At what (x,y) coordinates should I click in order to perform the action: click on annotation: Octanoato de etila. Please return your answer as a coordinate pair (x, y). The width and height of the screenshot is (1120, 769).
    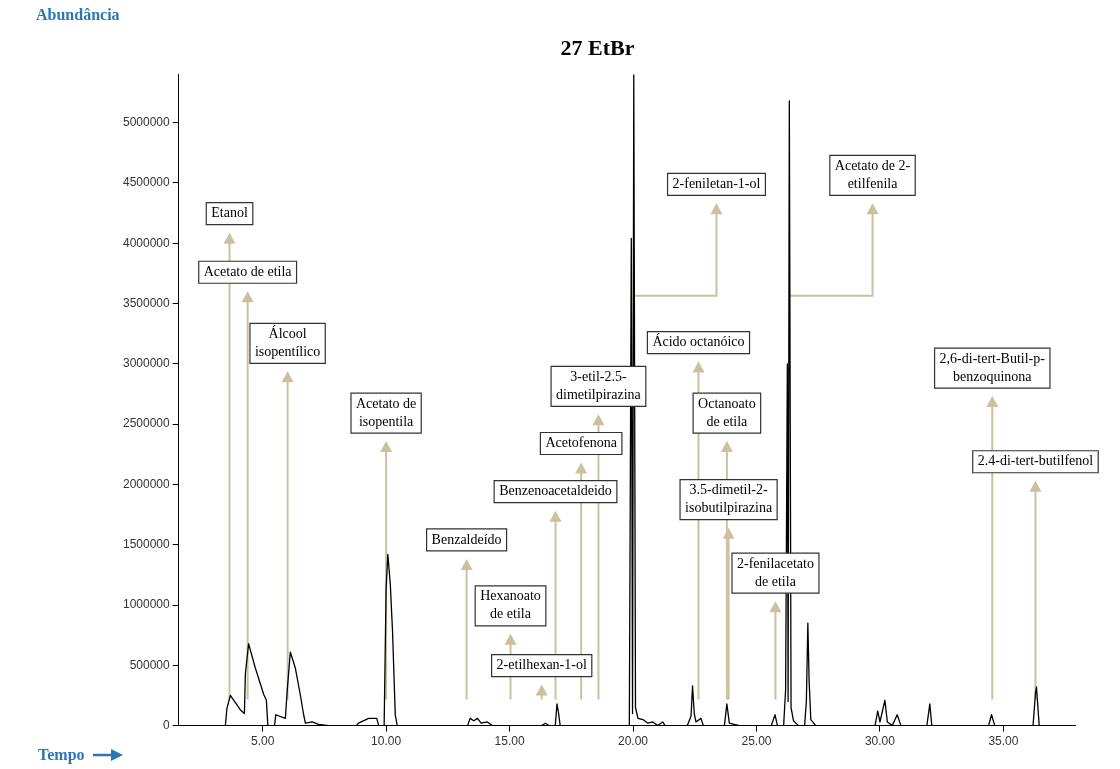
    Looking at the image, I should click on (727, 412).